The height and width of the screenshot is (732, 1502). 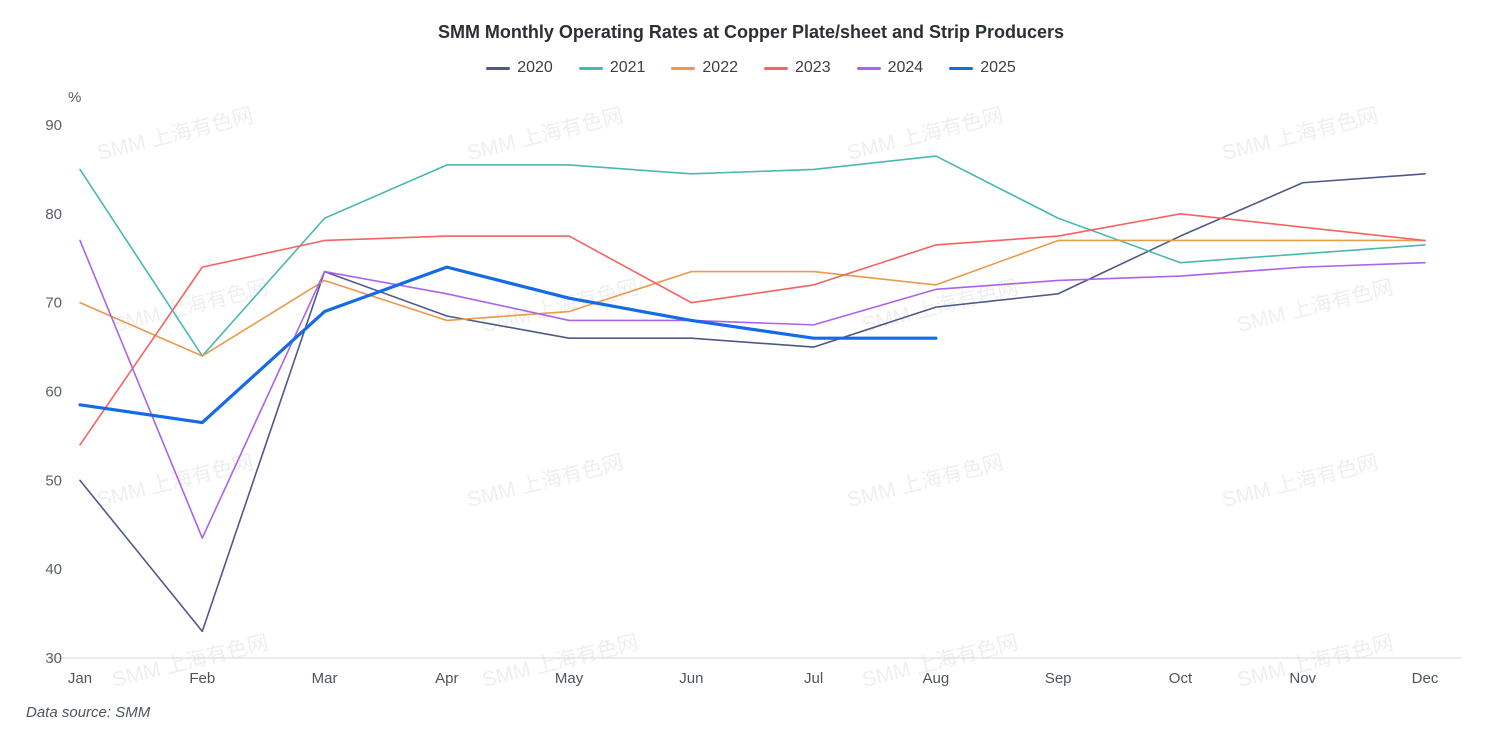 I want to click on x-tick-label: Mar, so click(x=325, y=678).